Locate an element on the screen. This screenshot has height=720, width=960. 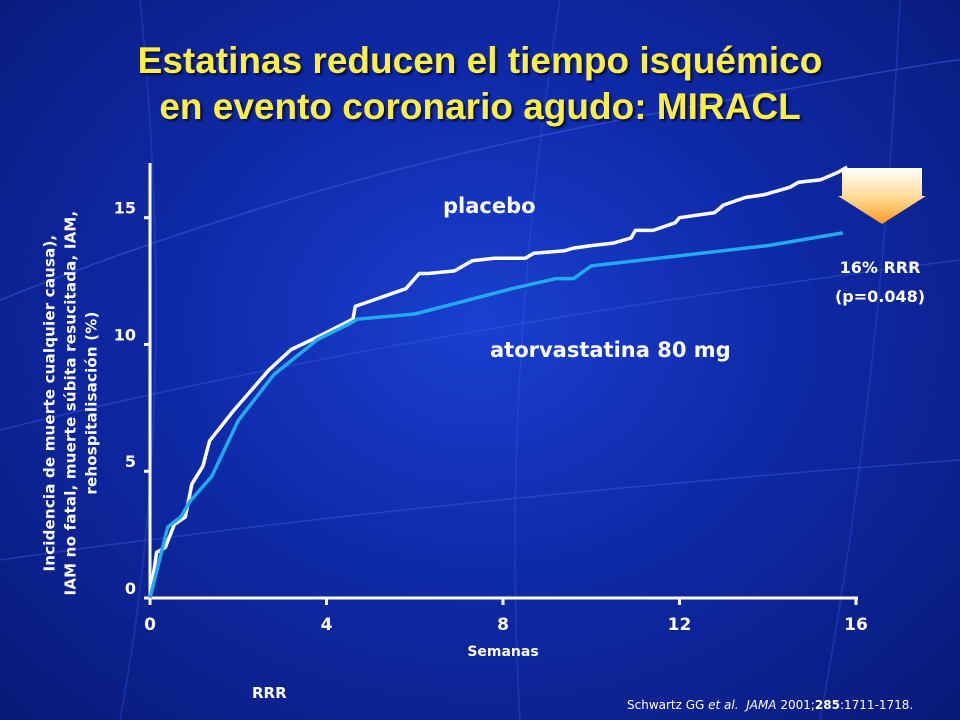
citation-journal: JAMA is located at coordinates (761, 705).